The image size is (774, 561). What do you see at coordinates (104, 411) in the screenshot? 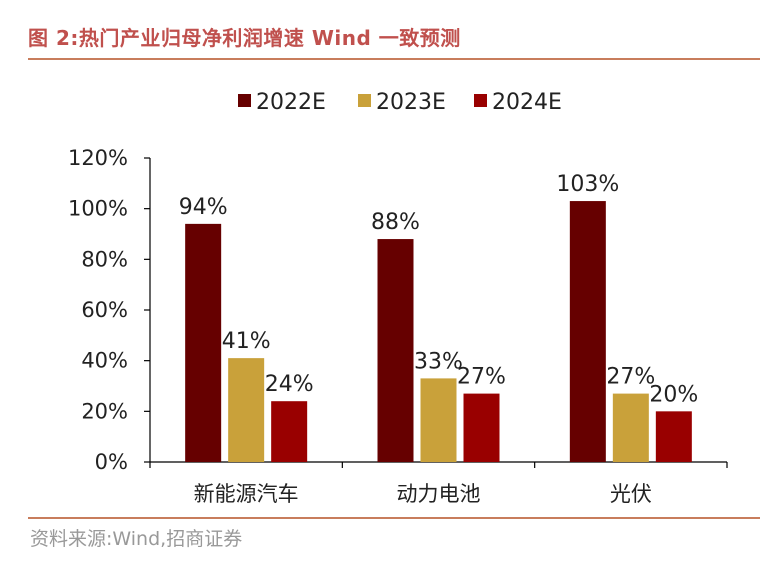
I see `y-tick-label: 20%` at bounding box center [104, 411].